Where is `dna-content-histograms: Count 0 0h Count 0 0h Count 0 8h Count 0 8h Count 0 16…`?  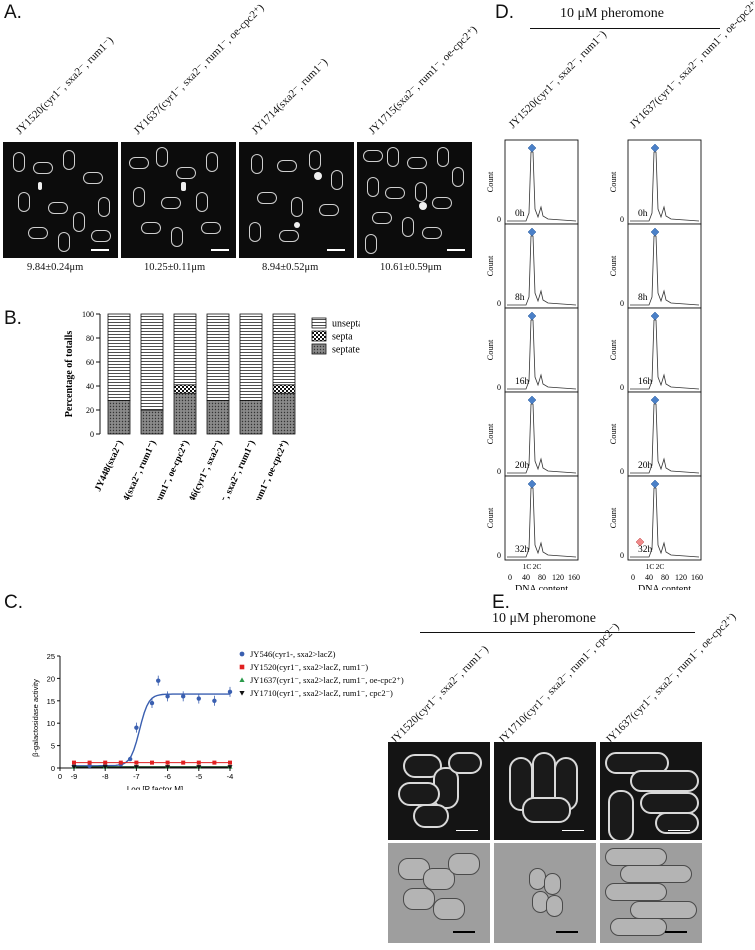 dna-content-histograms: Count 0 0h Count 0 0h Count 0 8h Count 0 8h Count 0 16… is located at coordinates (594, 364).